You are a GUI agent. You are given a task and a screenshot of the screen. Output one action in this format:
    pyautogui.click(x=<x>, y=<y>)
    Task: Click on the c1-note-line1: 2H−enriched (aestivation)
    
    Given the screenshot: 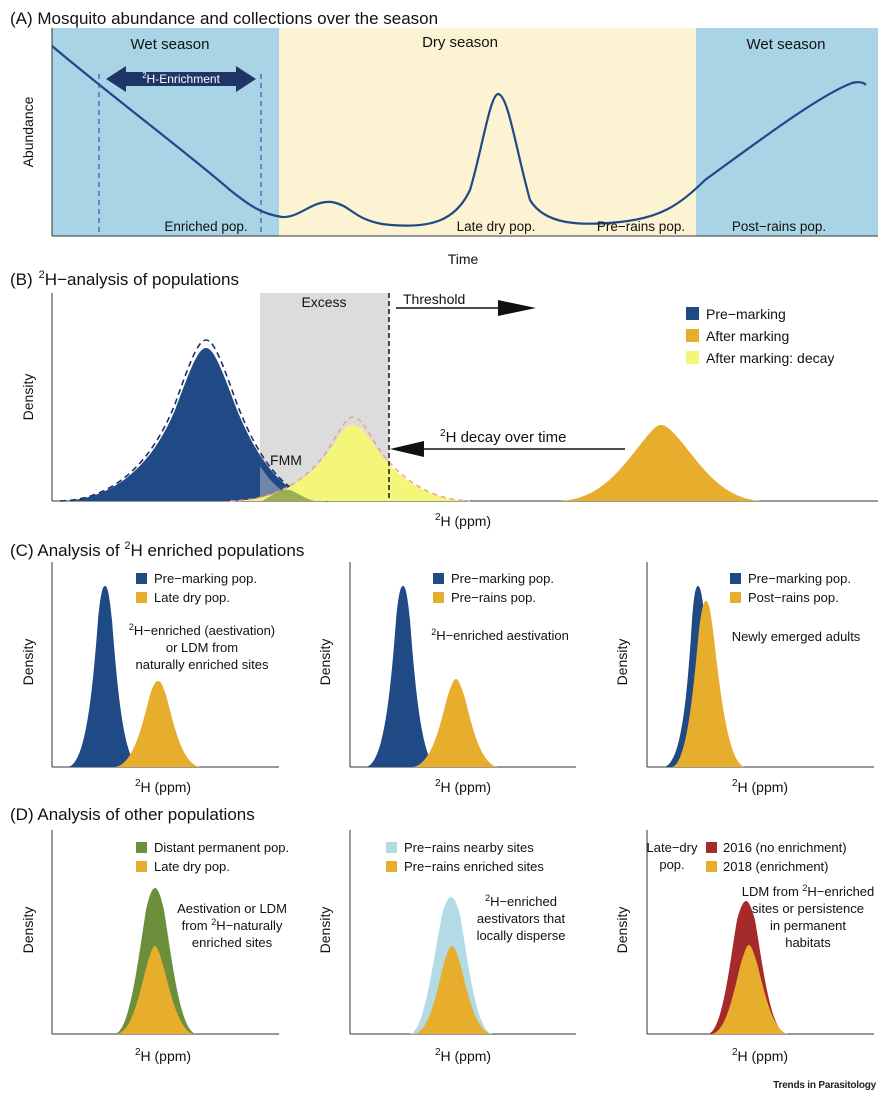 What is the action you would take?
    pyautogui.click(x=202, y=630)
    